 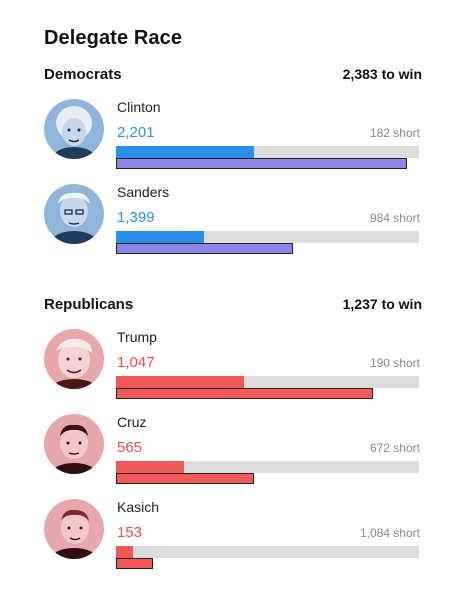 I want to click on kasich-avatar, so click(x=74, y=529).